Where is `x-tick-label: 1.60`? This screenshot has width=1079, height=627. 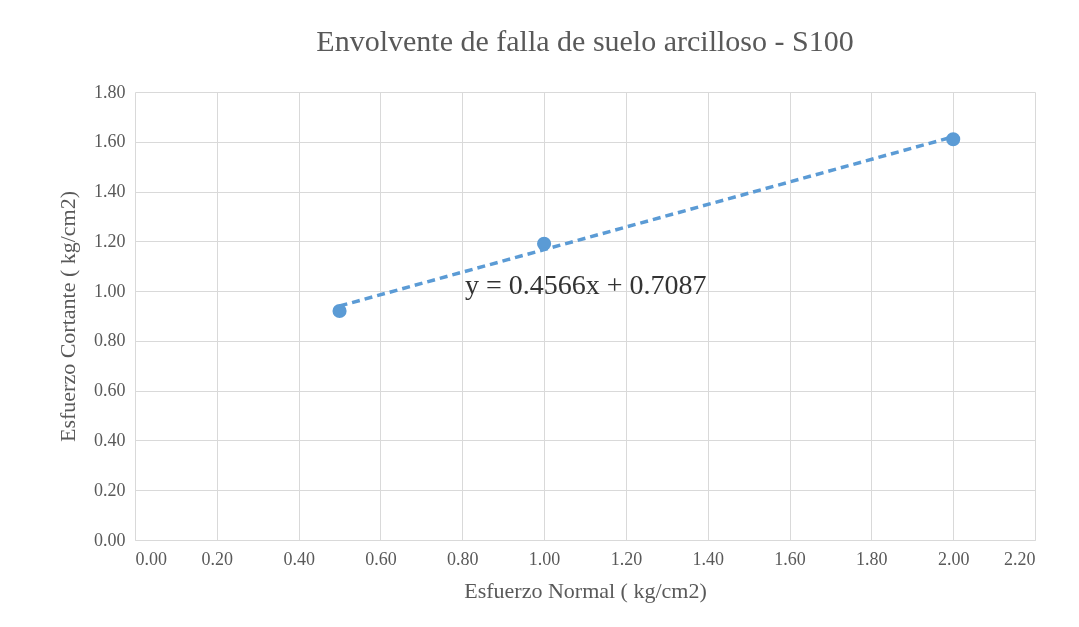
x-tick-label: 1.60 is located at coordinates (790, 558).